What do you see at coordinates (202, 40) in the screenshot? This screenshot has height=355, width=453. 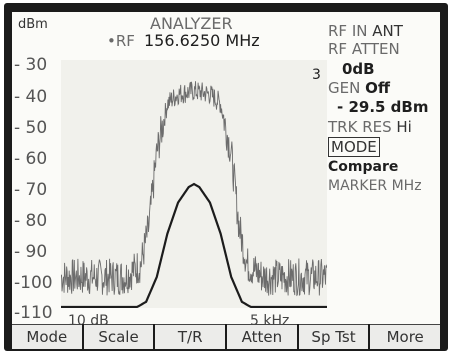 I see `rf-frequency: 156.6250 MHz` at bounding box center [202, 40].